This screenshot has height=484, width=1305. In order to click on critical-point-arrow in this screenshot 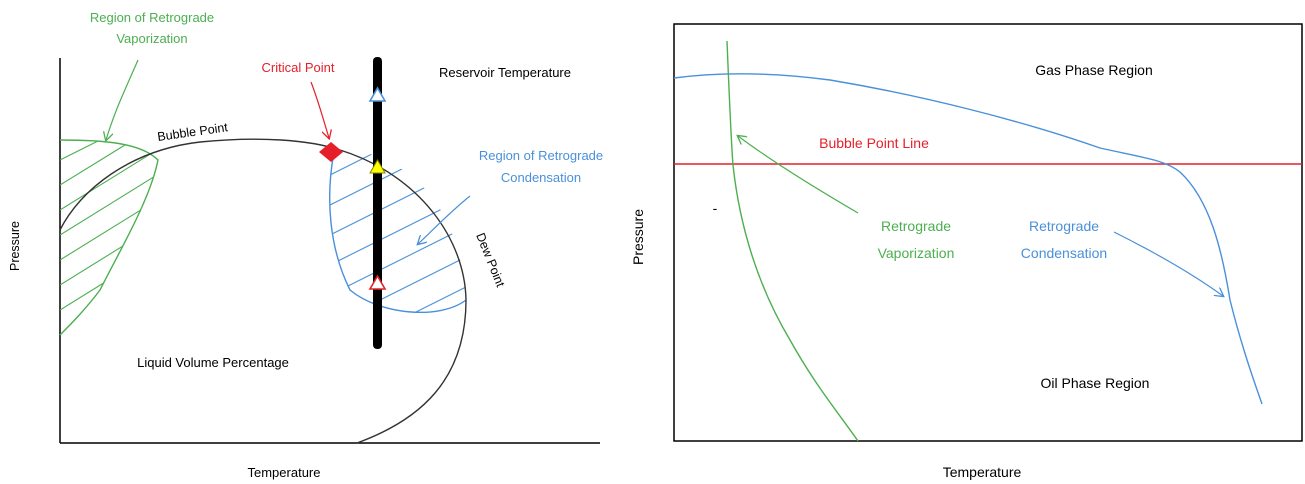, I will do `click(319, 109)`.